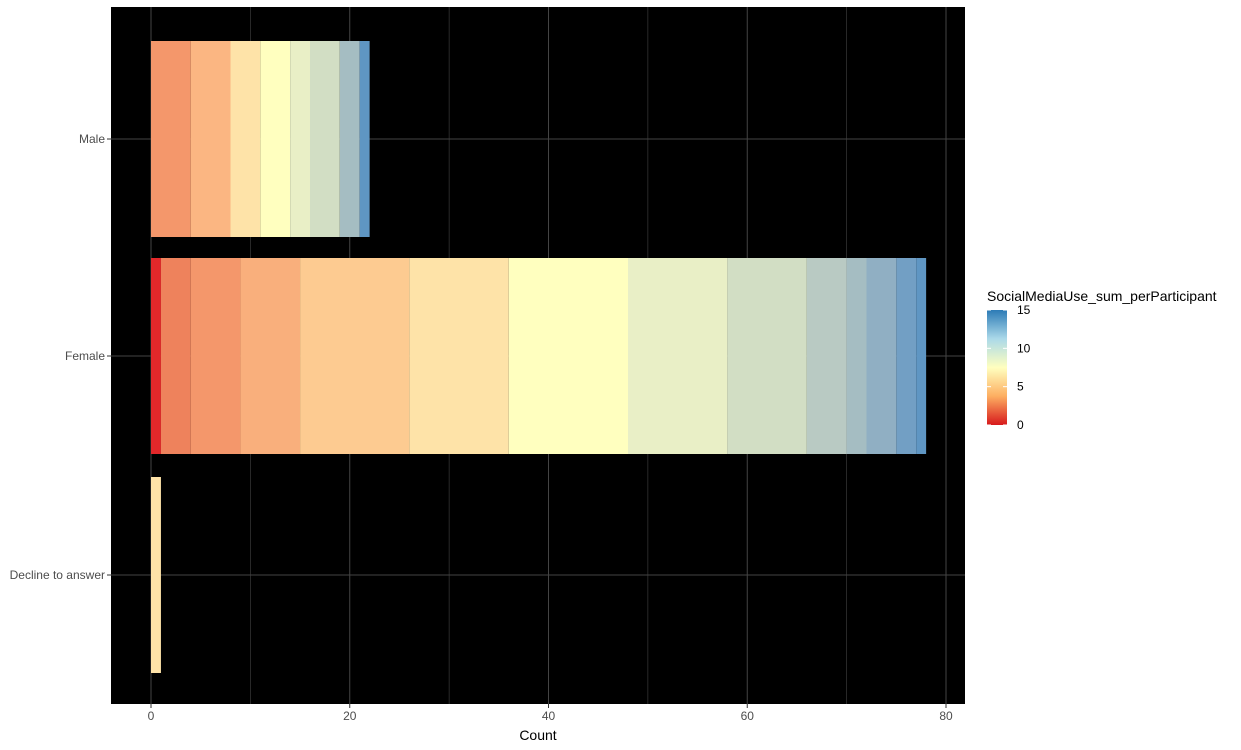 The height and width of the screenshot is (750, 1241). What do you see at coordinates (1020, 387) in the screenshot?
I see `legend-tick-label: 5` at bounding box center [1020, 387].